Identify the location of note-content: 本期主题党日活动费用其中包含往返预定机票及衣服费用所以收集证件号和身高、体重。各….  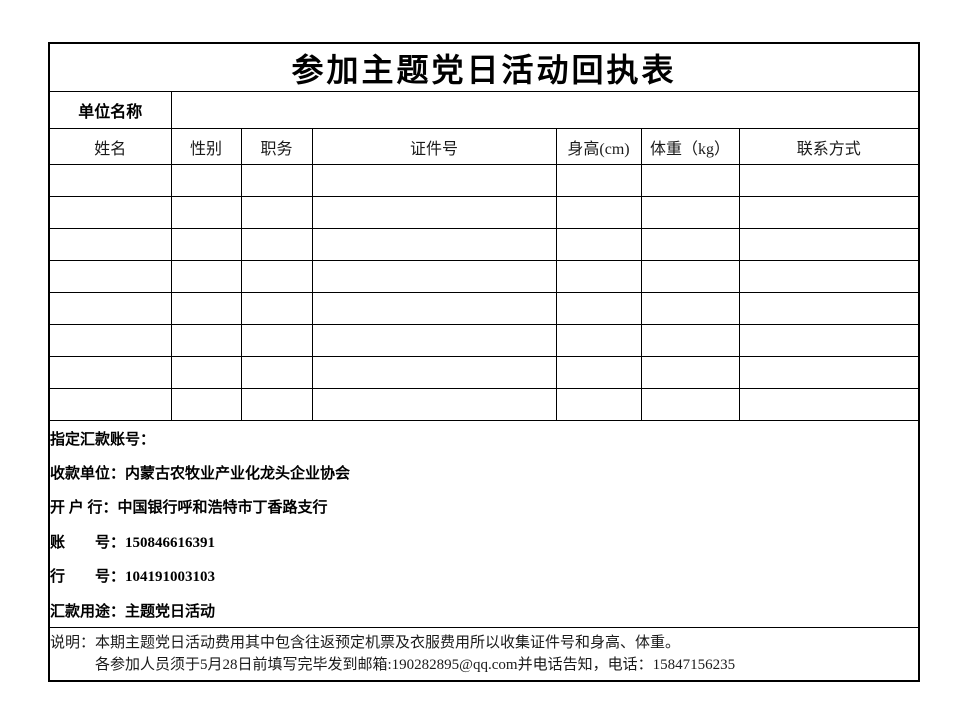
(506, 654).